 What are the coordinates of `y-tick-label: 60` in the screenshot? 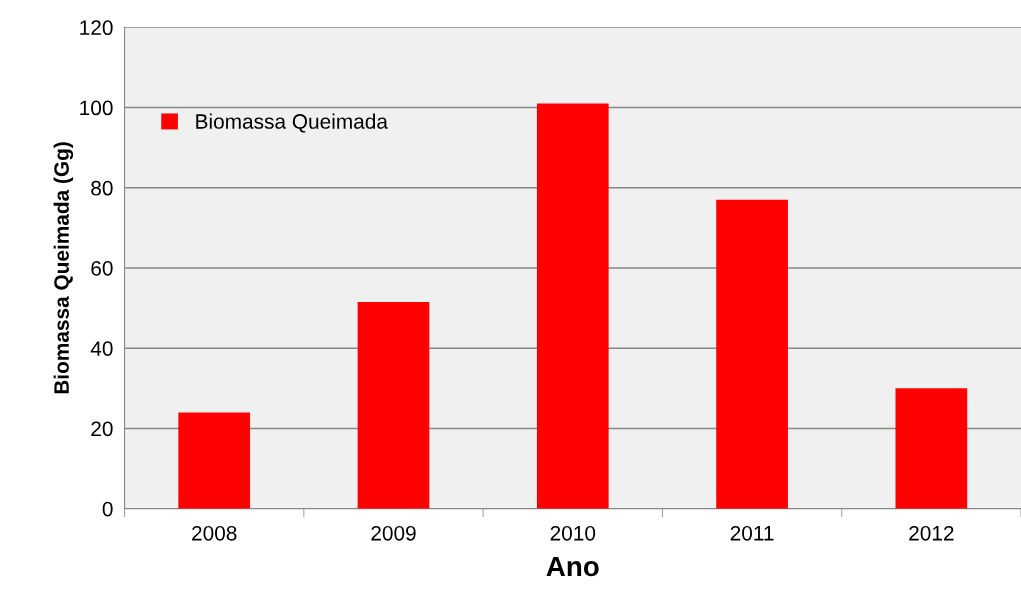 It's located at (102, 268).